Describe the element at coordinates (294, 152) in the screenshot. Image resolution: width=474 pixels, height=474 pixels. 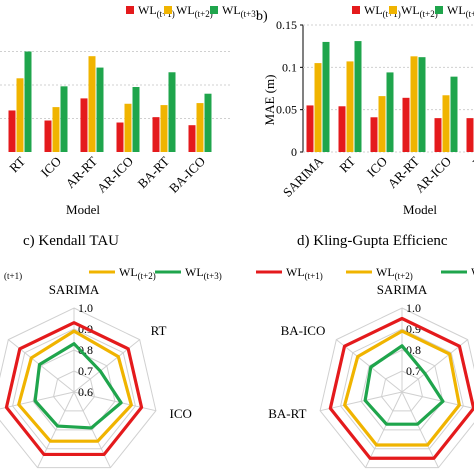
I see `y-tick-label: 0` at that location.